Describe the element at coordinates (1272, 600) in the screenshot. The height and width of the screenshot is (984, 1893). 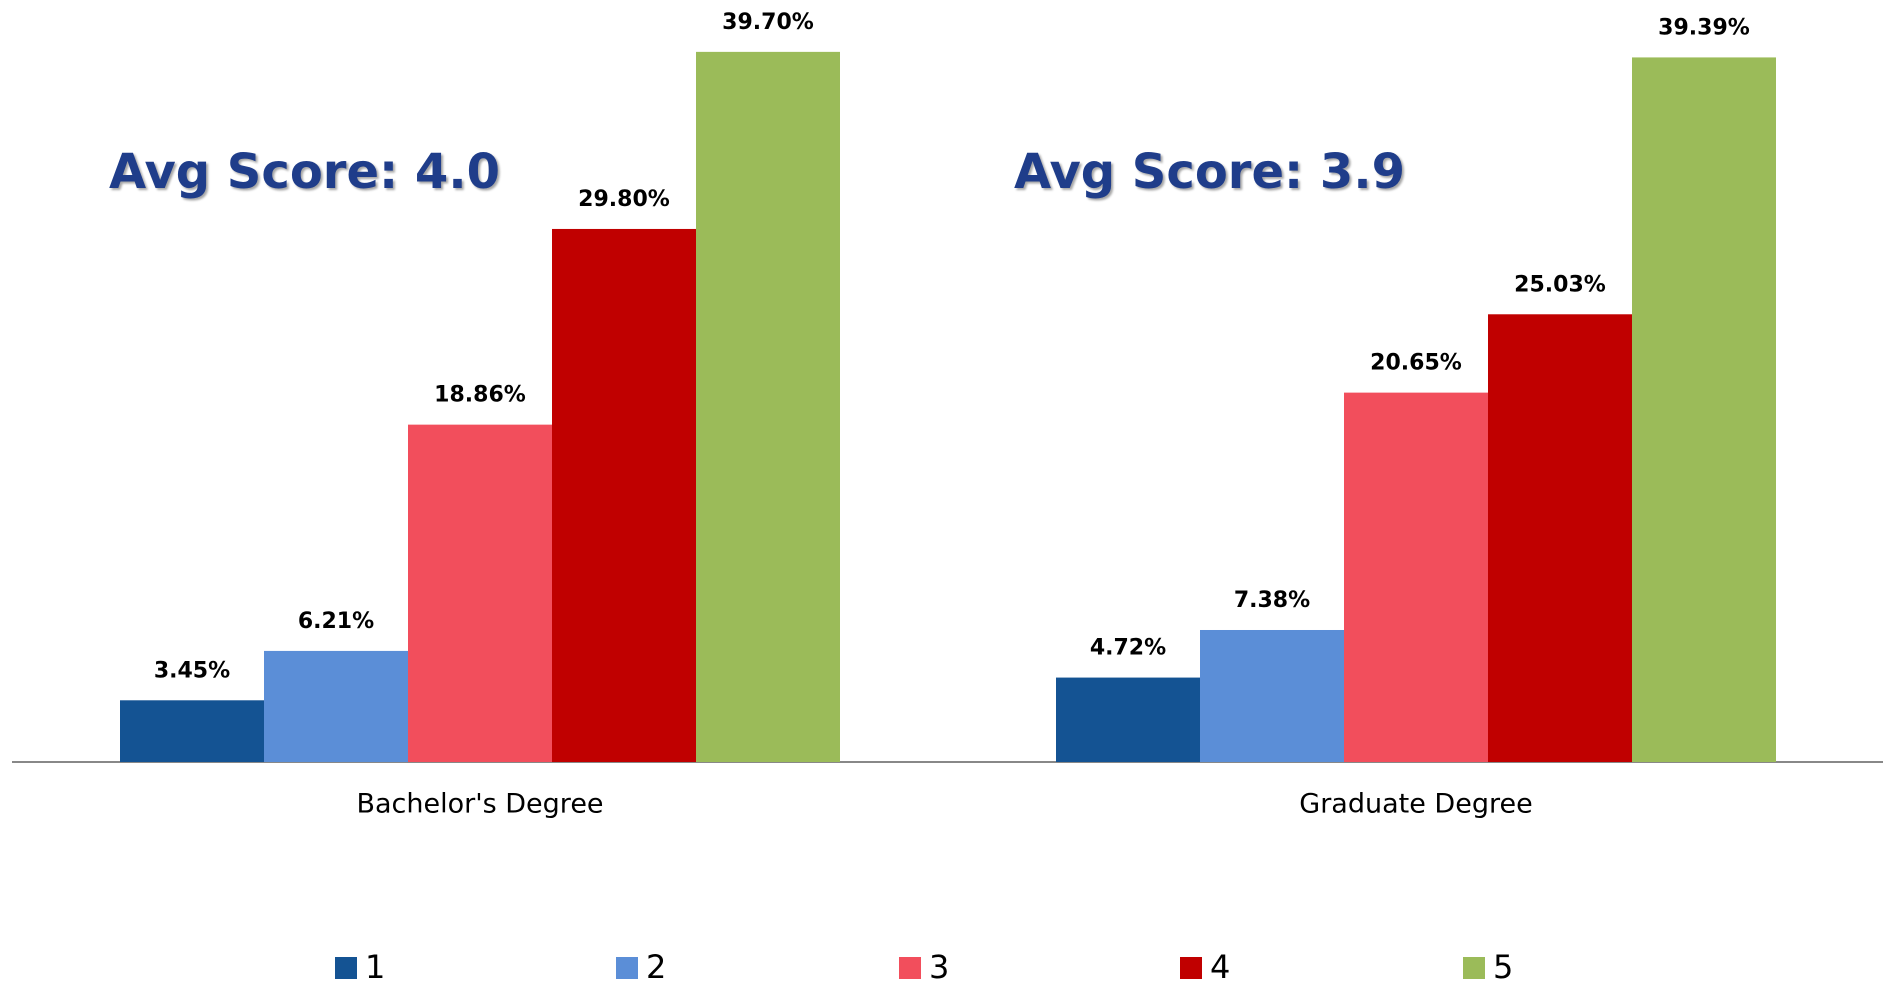
I see `data-label: 7.38%` at that location.